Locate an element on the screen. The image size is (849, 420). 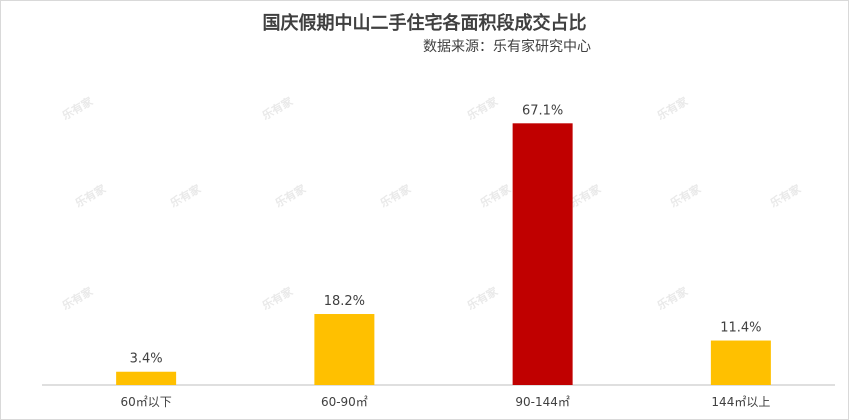
category-label-1: 60㎡以下 is located at coordinates (145, 402).